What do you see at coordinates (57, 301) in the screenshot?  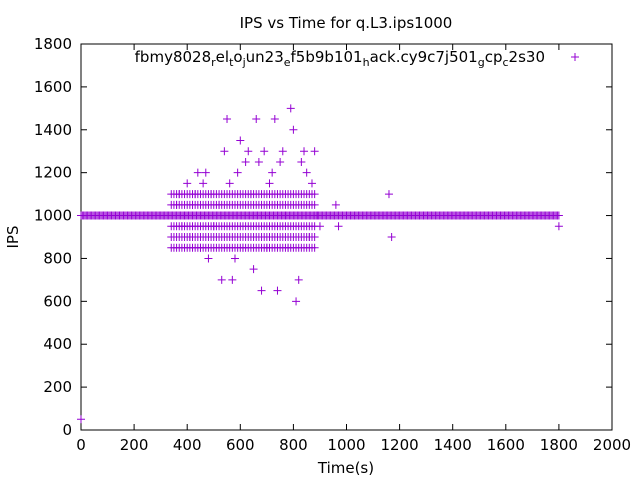 I see `y-tick-label: 600` at bounding box center [57, 301].